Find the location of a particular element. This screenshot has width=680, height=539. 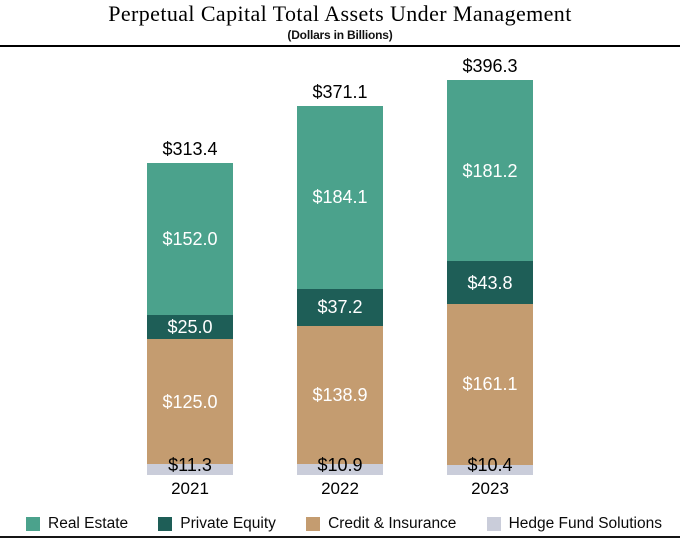

bar-2023: $181.2 $43.8 $161.1 $10.4 $396.3 is located at coordinates (490, 266).